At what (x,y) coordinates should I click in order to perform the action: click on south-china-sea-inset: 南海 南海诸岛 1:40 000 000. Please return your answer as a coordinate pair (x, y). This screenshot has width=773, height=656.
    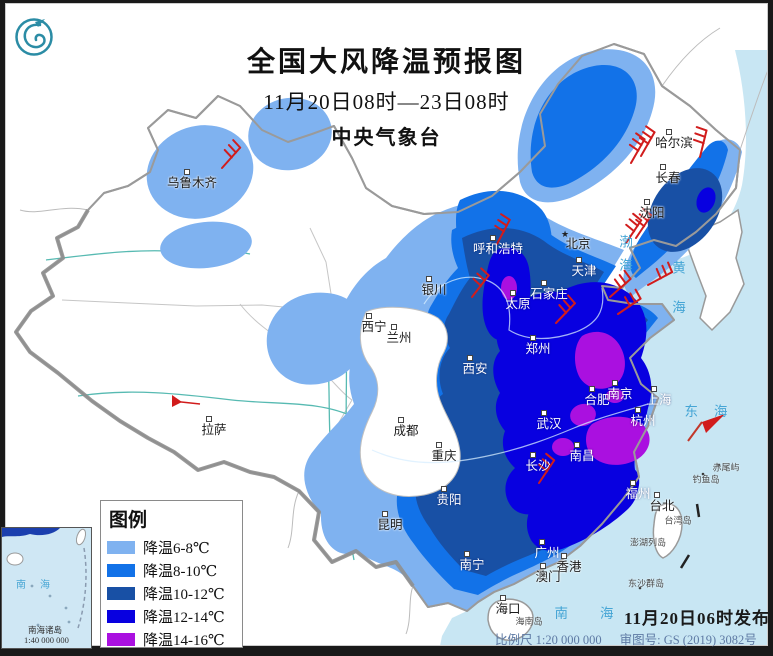
    Looking at the image, I should click on (46, 588).